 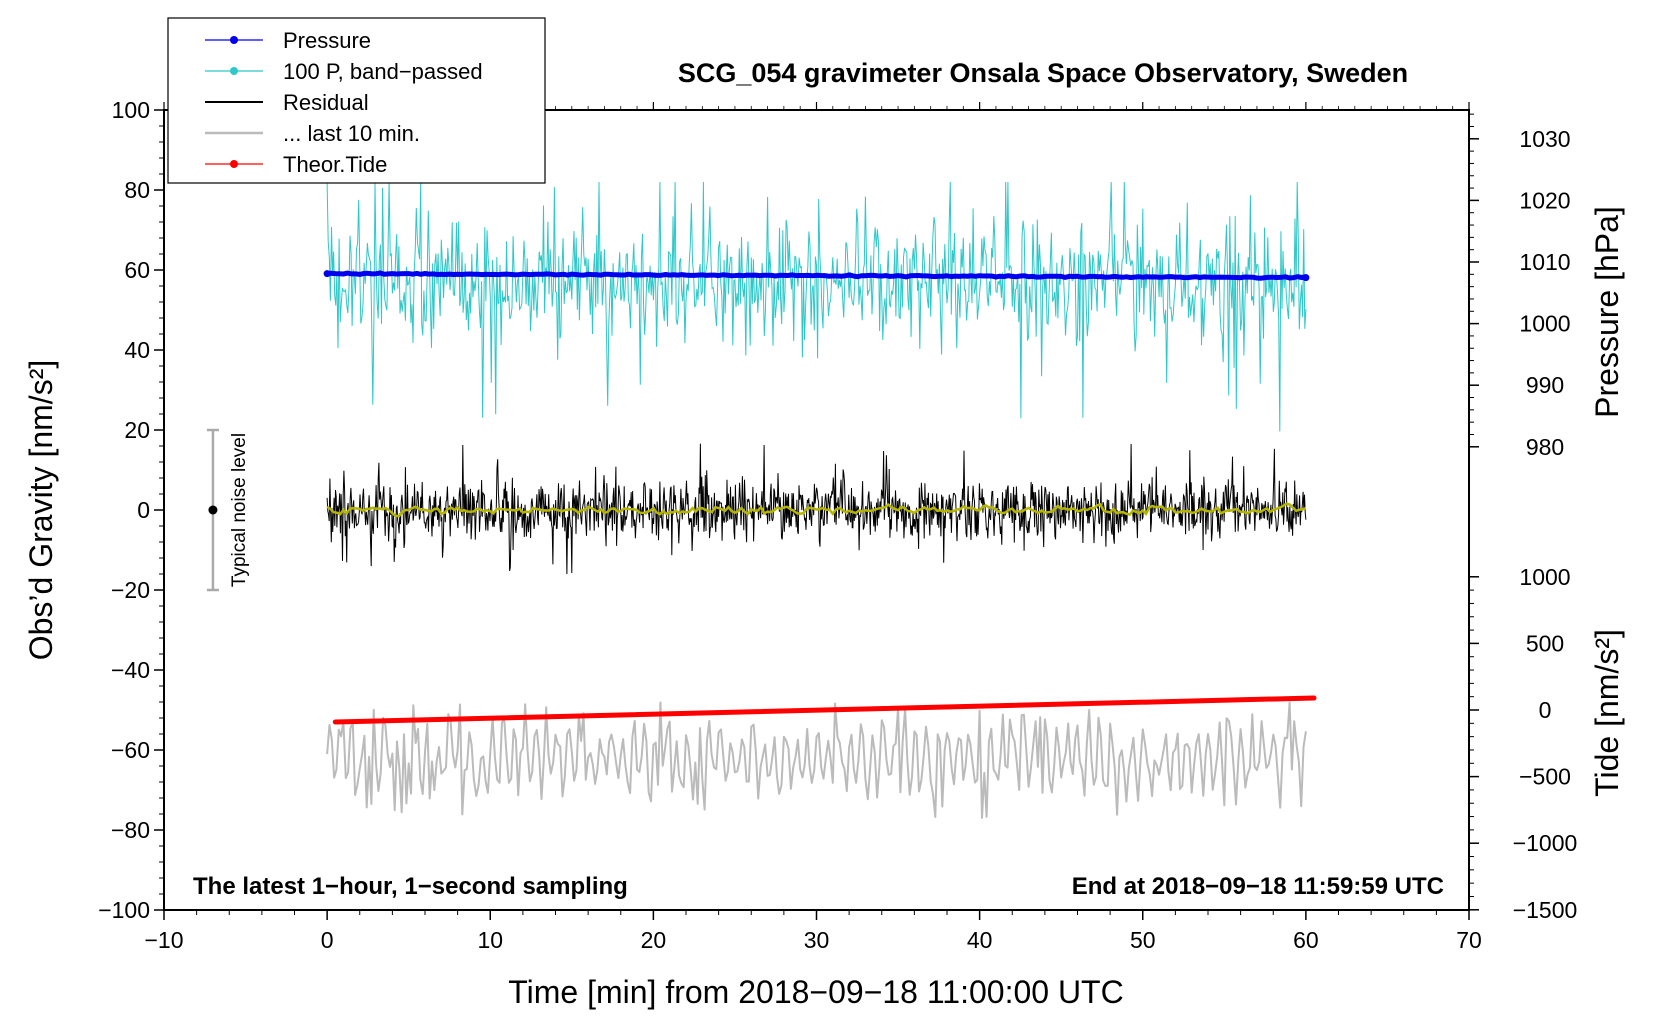 I want to click on y-tick-label: 0, so click(x=143, y=510).